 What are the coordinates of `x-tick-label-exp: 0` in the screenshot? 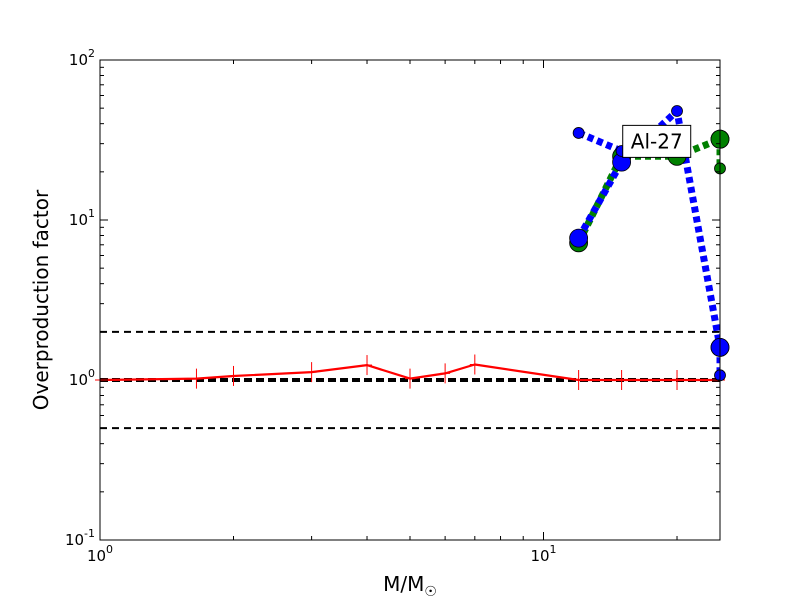 It's located at (109, 549).